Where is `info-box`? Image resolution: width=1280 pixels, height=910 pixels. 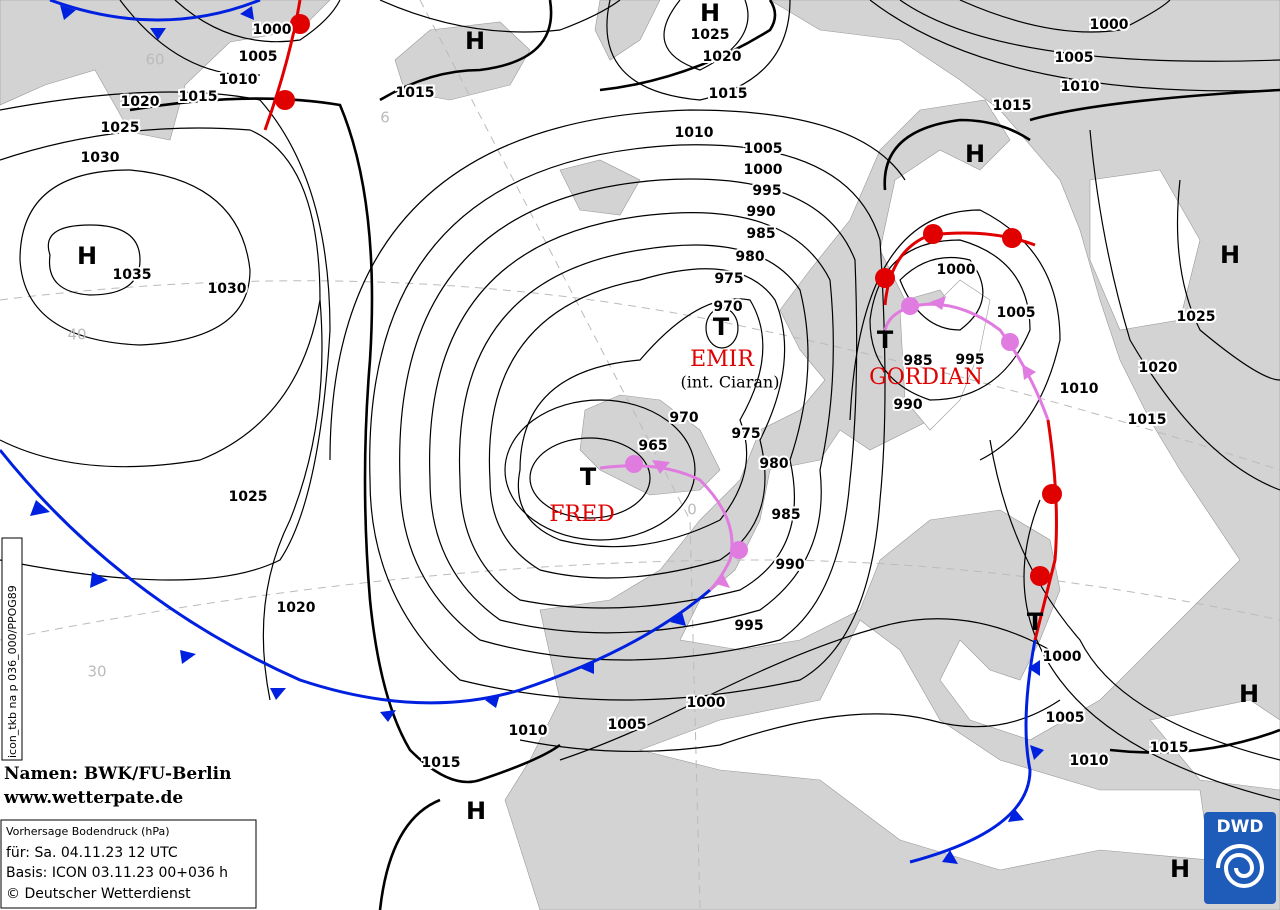
info-box is located at coordinates (128, 864).